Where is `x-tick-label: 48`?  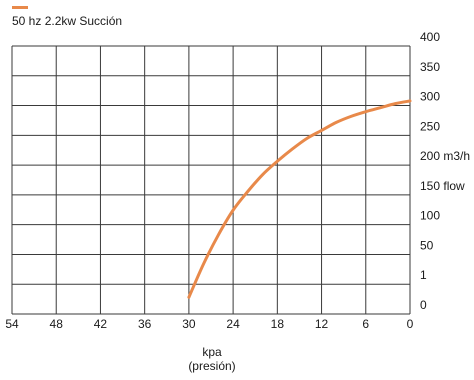
x-tick-label: 48 is located at coordinates (57, 324).